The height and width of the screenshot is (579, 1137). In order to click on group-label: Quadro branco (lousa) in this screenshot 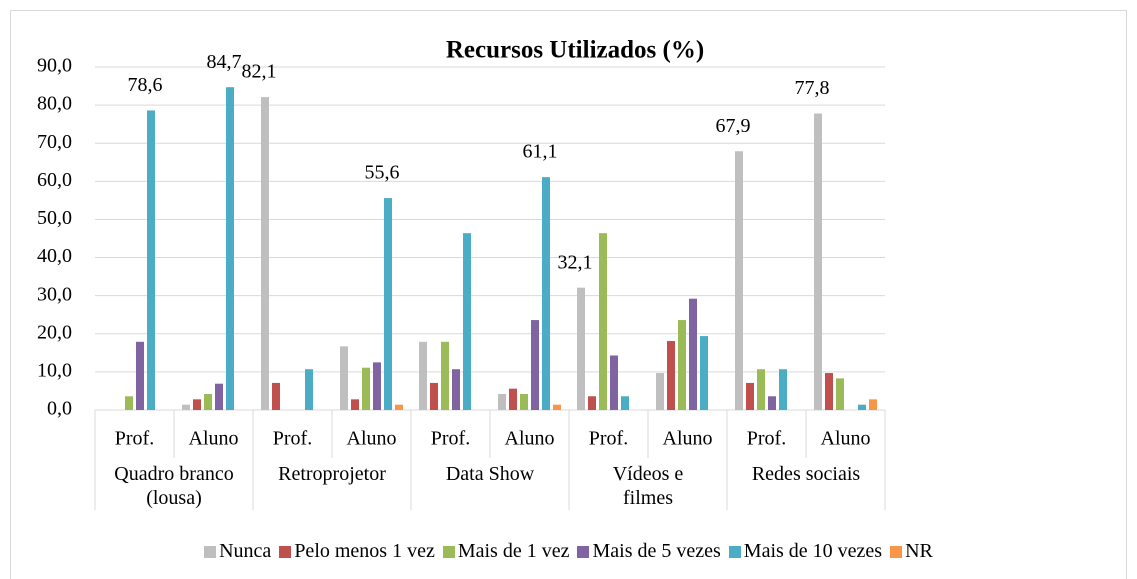, I will do `click(174, 486)`.